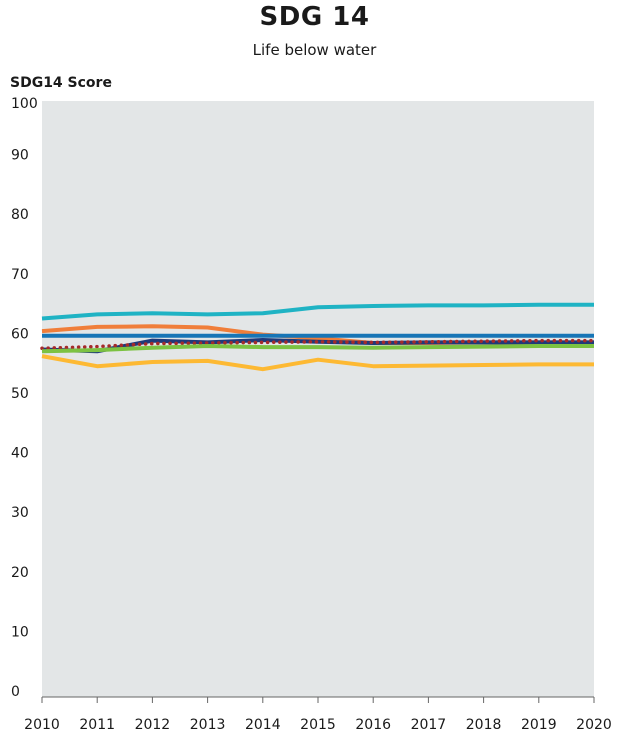 The height and width of the screenshot is (736, 629). I want to click on chart-title: SDG 14, so click(314, 17).